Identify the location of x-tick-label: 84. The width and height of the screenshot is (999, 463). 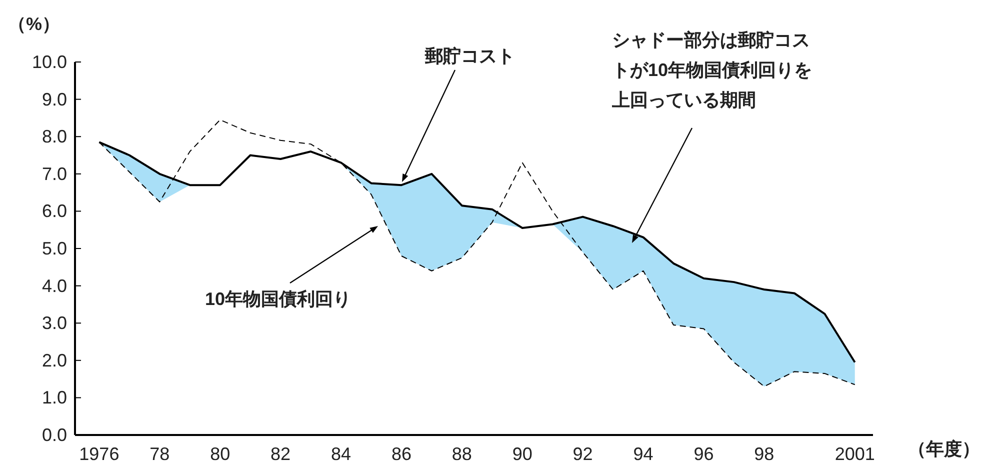
(341, 453).